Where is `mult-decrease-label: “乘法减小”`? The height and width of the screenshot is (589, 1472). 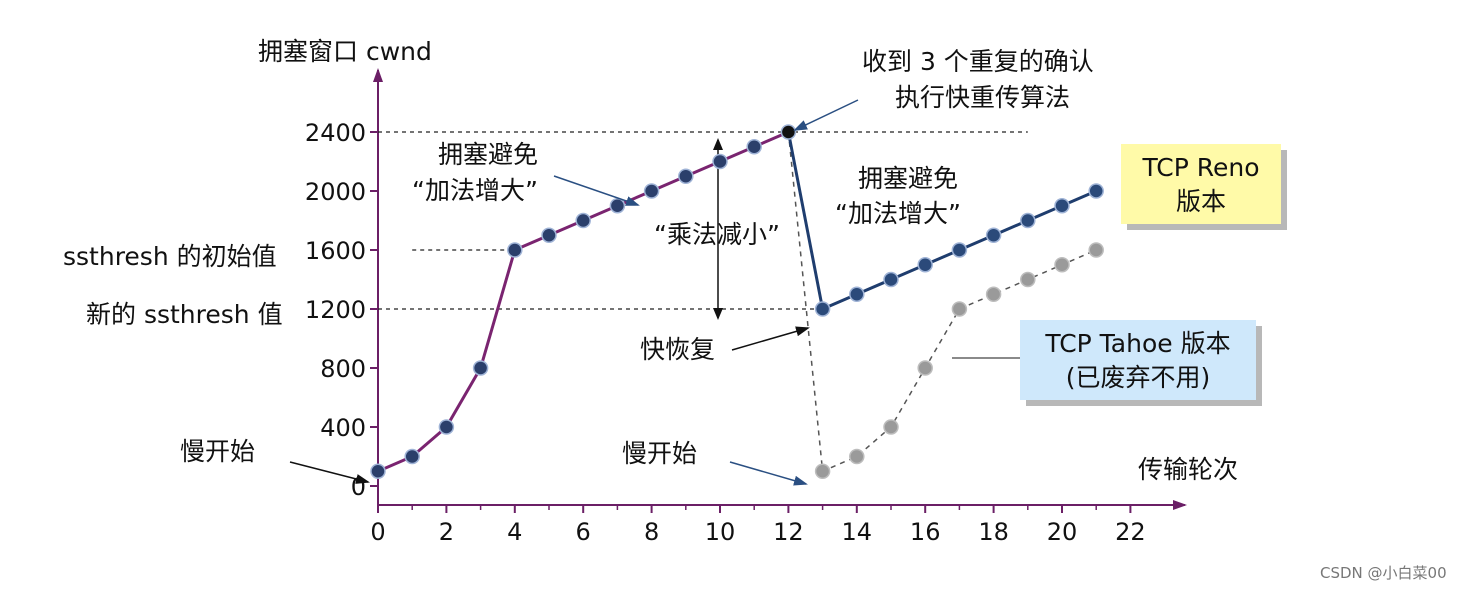
mult-decrease-label: “乘法减小” is located at coordinates (717, 234).